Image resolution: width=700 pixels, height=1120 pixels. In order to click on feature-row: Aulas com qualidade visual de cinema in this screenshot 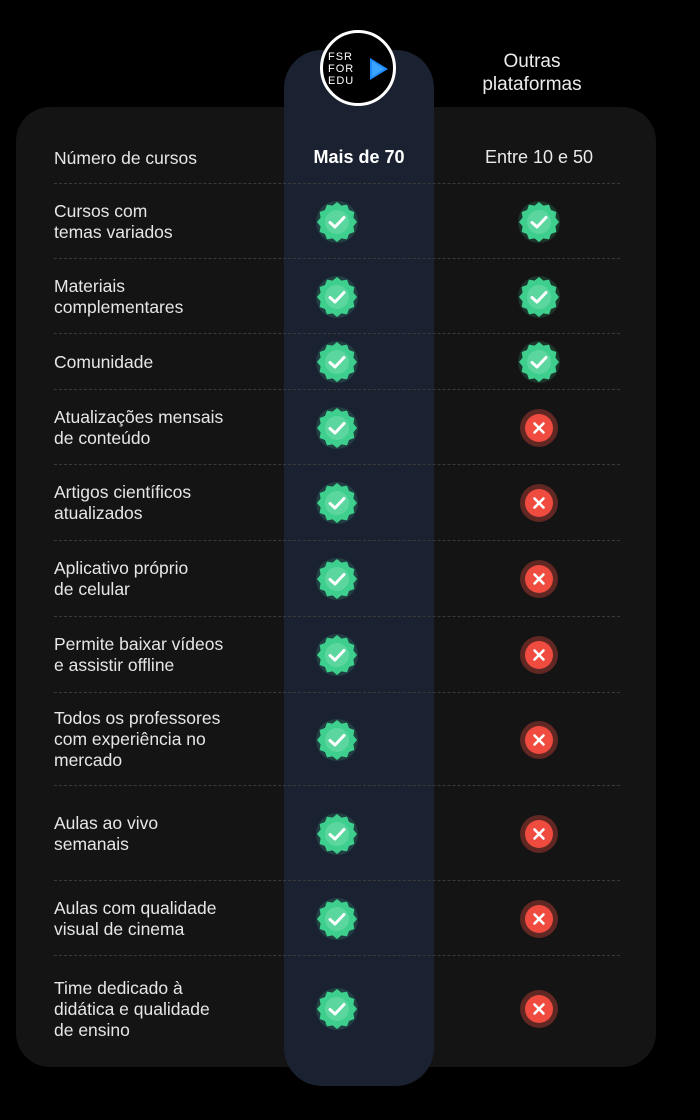, I will do `click(337, 918)`.